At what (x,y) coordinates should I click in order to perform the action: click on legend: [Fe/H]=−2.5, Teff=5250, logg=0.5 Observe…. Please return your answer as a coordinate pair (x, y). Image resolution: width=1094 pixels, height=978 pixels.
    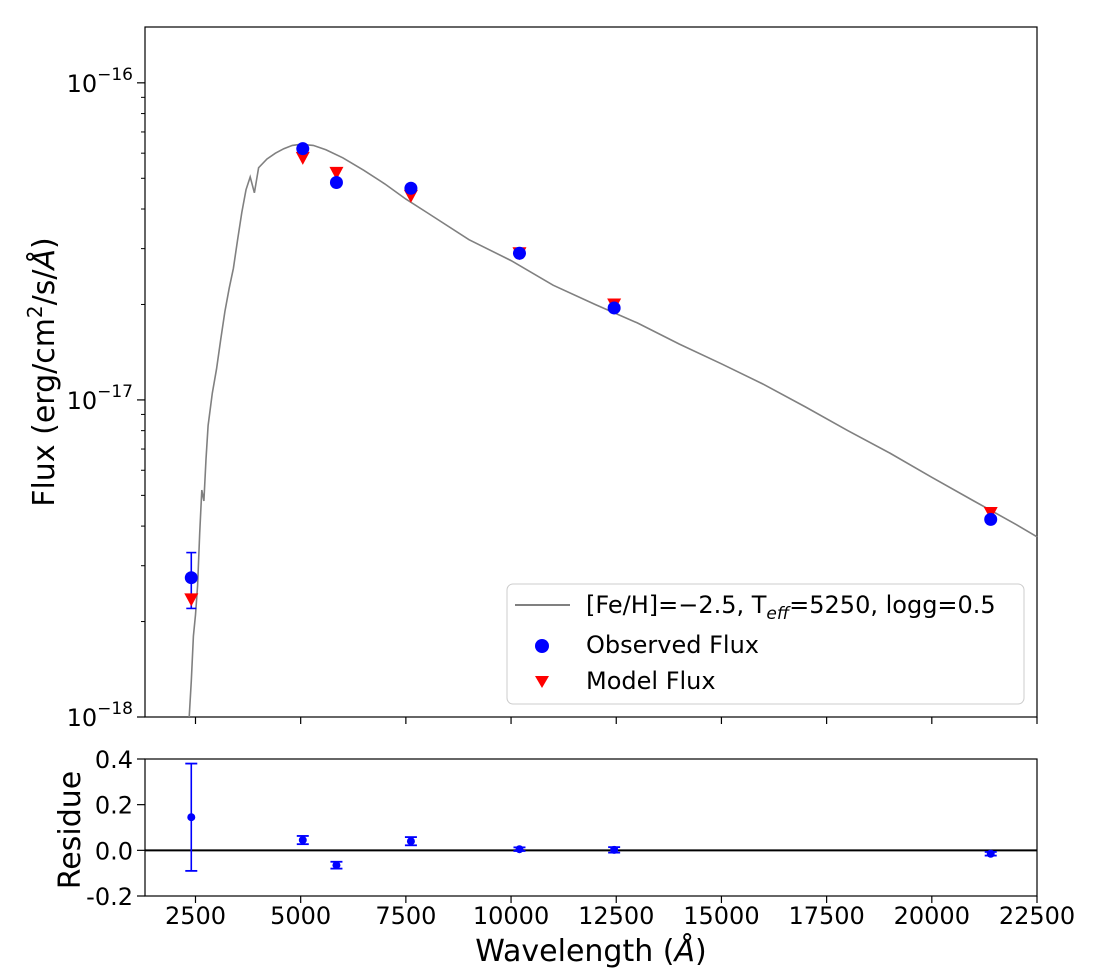
    Looking at the image, I should click on (765, 644).